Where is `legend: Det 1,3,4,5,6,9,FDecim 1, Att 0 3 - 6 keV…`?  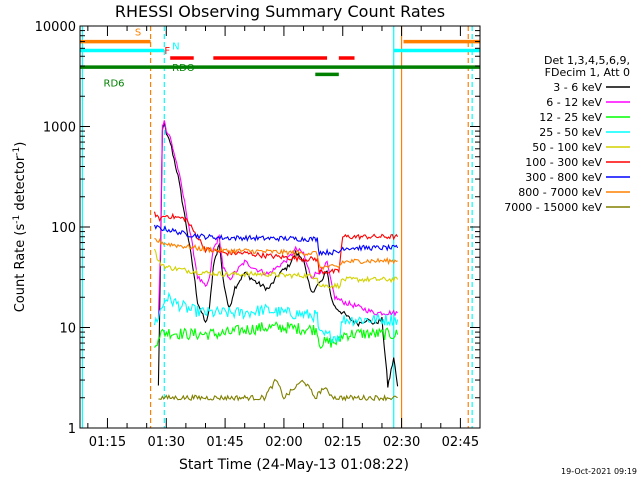
legend: Det 1,3,4,5,6,9,FDecim 1, Att 0 3 - 6 keV… is located at coordinates (567, 134).